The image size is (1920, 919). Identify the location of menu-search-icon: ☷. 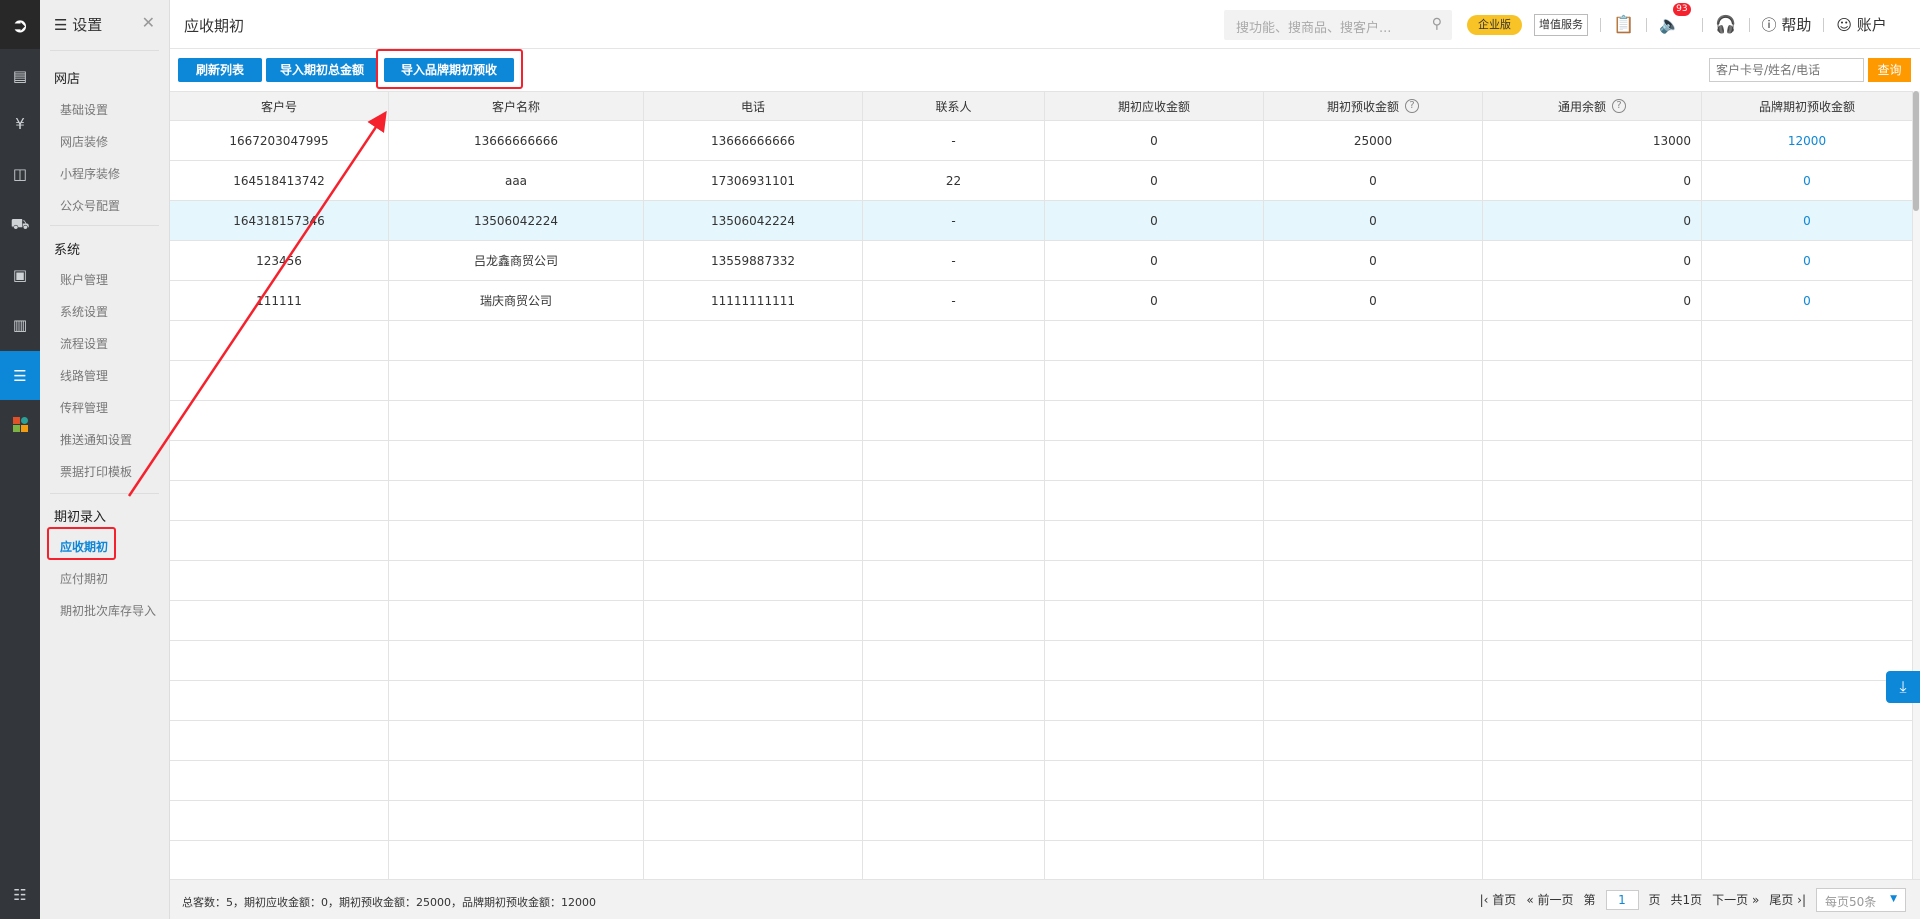
(20, 894).